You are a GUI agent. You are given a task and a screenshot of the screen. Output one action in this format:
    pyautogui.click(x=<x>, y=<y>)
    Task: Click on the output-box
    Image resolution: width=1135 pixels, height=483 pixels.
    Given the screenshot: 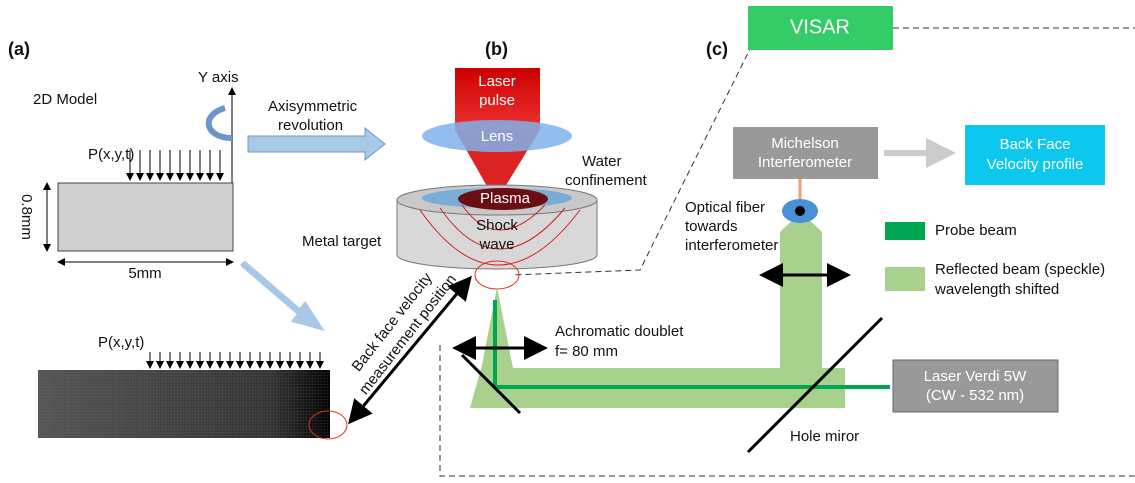 What is the action you would take?
    pyautogui.click(x=1035, y=155)
    